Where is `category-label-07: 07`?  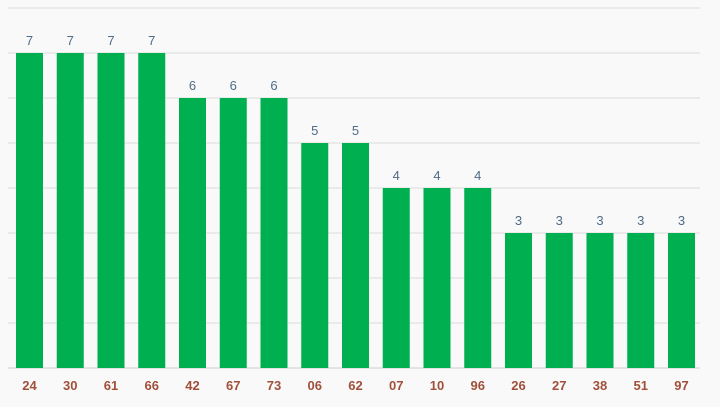
category-label-07: 07 is located at coordinates (396, 385).